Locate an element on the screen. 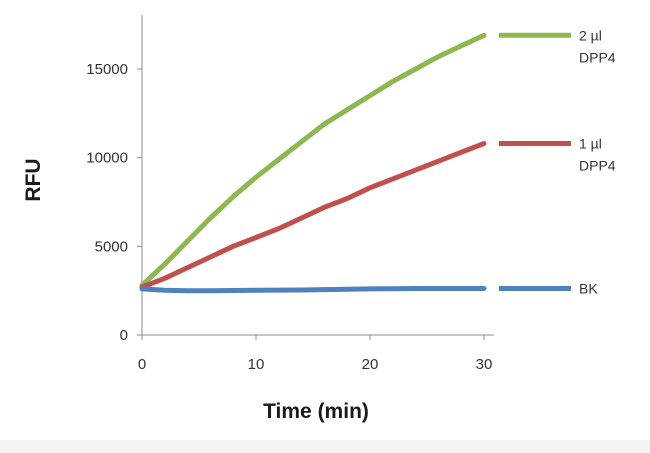 The height and width of the screenshot is (453, 650). legend-label-1-1: DPP4 is located at coordinates (597, 165).